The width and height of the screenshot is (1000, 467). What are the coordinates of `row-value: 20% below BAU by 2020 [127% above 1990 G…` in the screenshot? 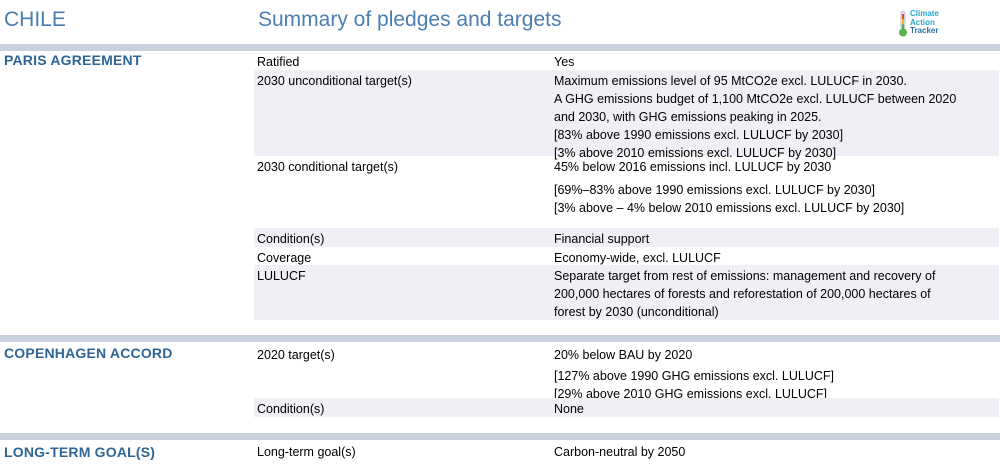 It's located at (774, 374).